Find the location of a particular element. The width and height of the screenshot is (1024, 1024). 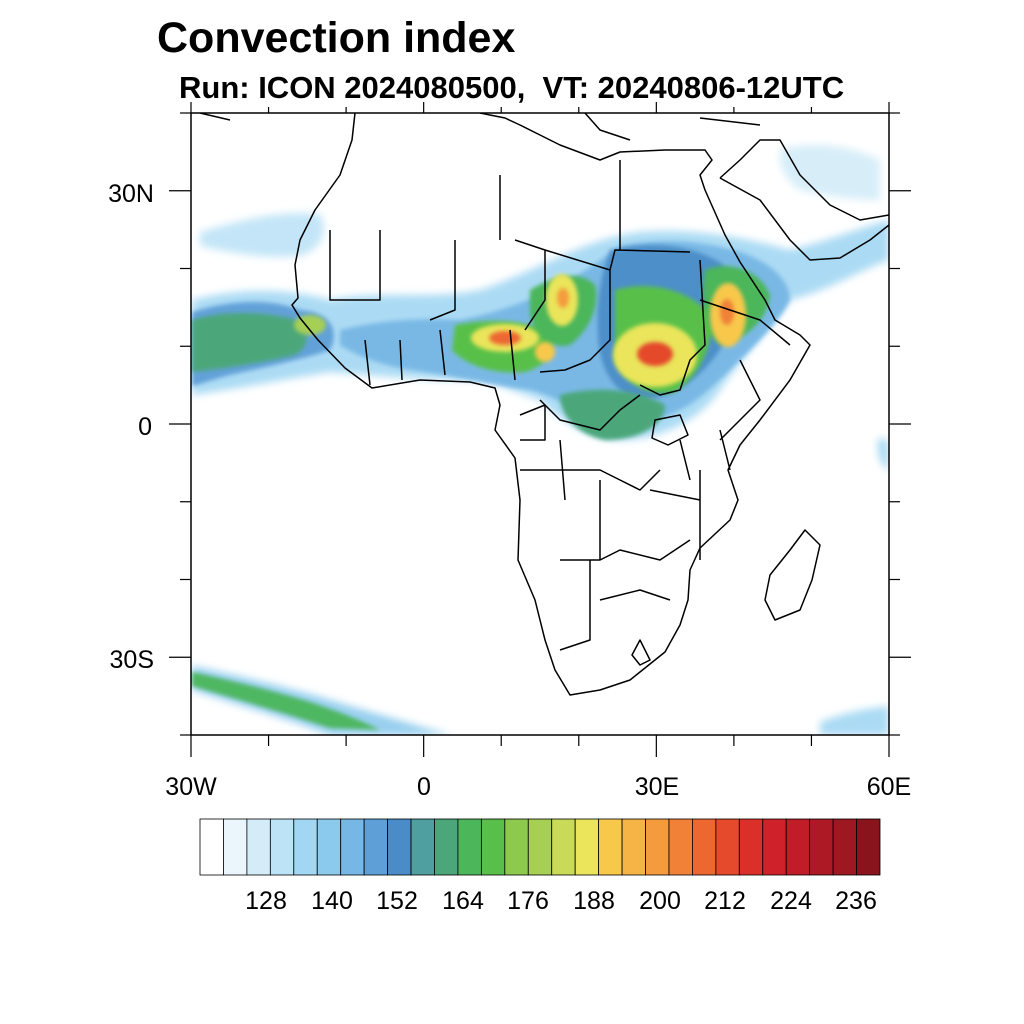

field-peak-sudan is located at coordinates (655, 354).